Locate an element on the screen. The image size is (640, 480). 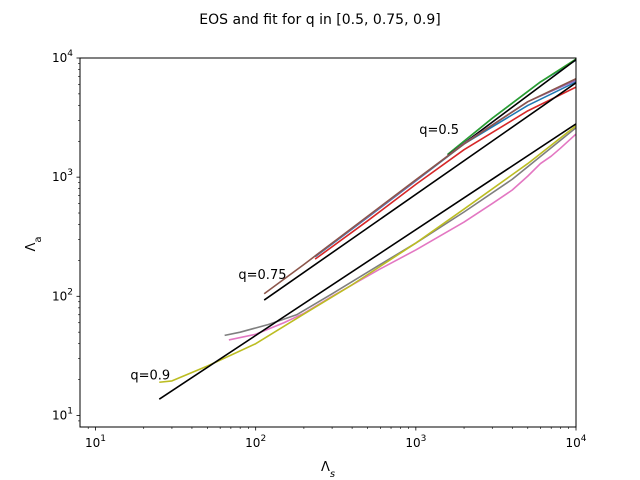
x-axis-label-sub: s is located at coordinates (332, 474).